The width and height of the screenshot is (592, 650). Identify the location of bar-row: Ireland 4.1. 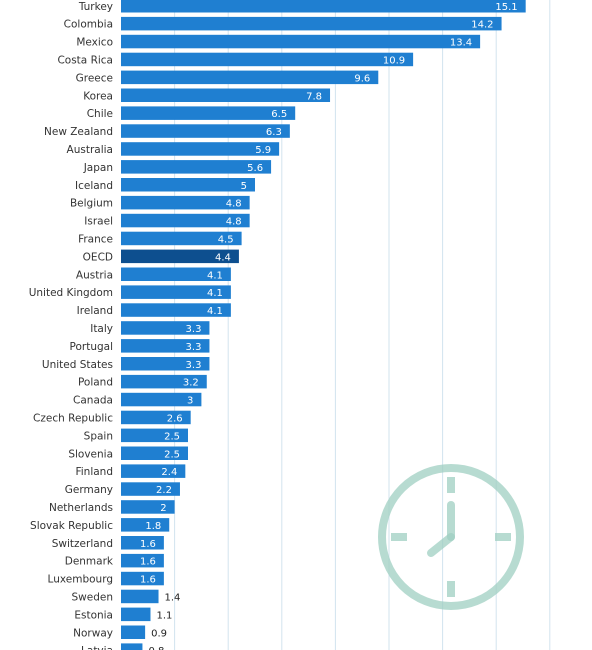
(154, 310).